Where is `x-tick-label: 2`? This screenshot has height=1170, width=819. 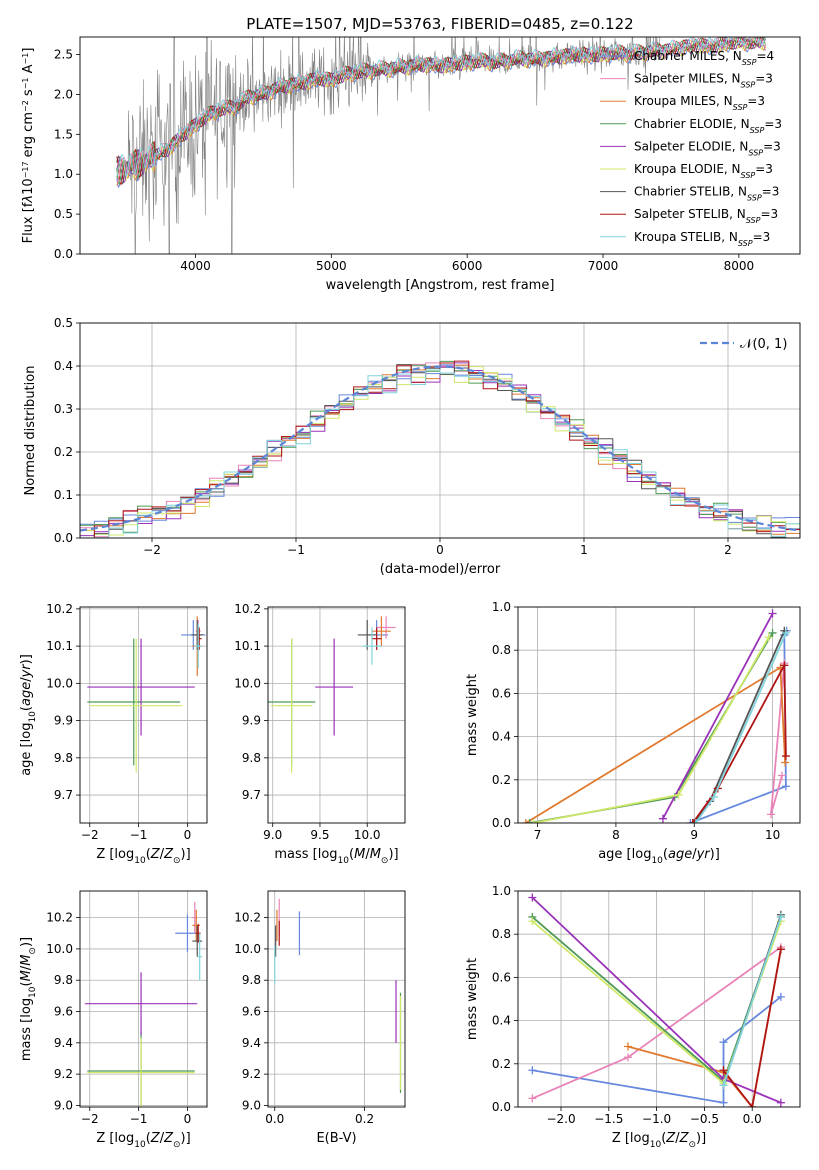 x-tick-label: 2 is located at coordinates (728, 550).